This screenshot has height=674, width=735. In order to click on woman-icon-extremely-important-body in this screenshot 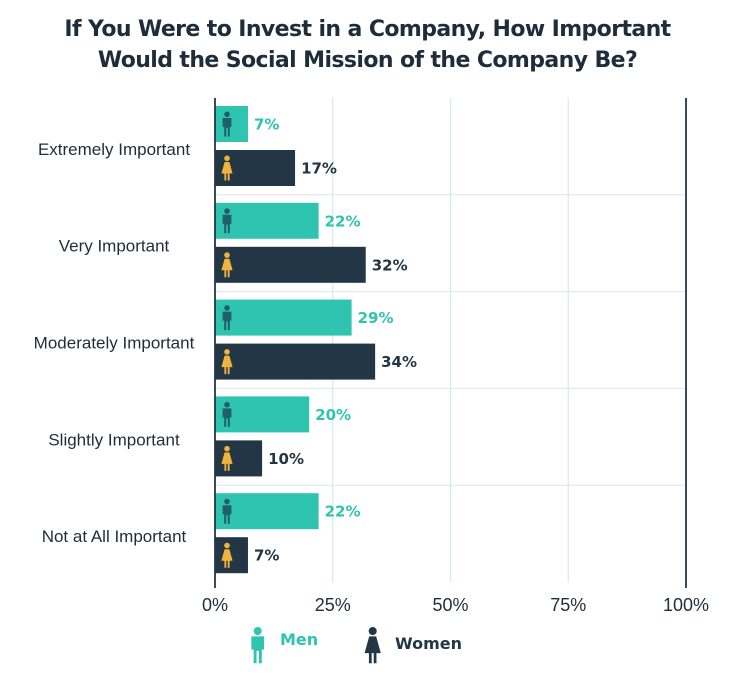, I will do `click(227, 171)`.